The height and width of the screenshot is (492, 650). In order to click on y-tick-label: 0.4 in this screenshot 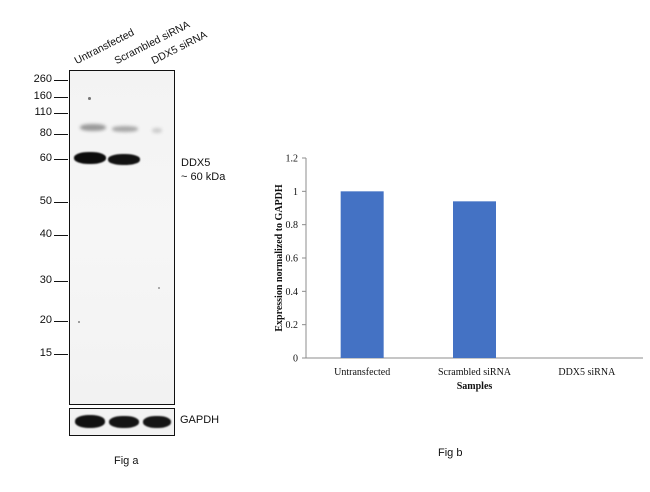, I will do `click(292, 292)`.